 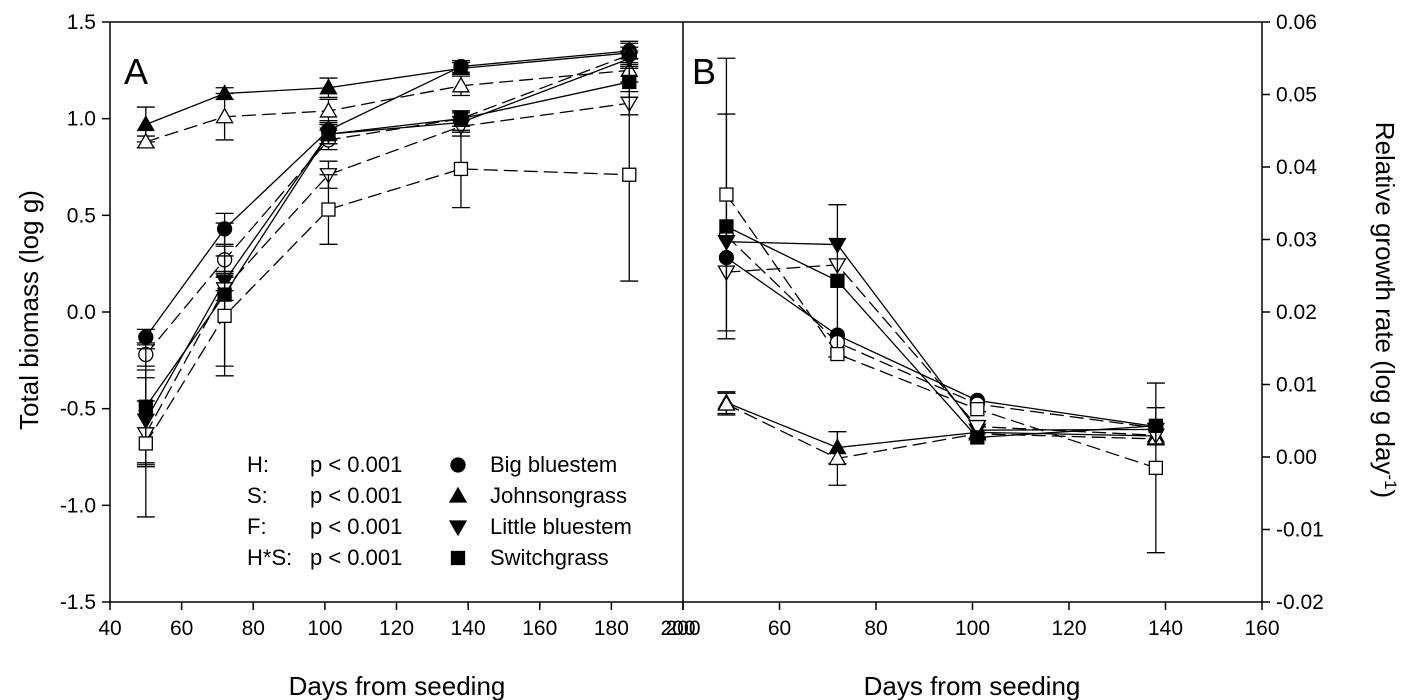 What do you see at coordinates (972, 628) in the screenshot?
I see `panel-b-x-tick-label: 100` at bounding box center [972, 628].